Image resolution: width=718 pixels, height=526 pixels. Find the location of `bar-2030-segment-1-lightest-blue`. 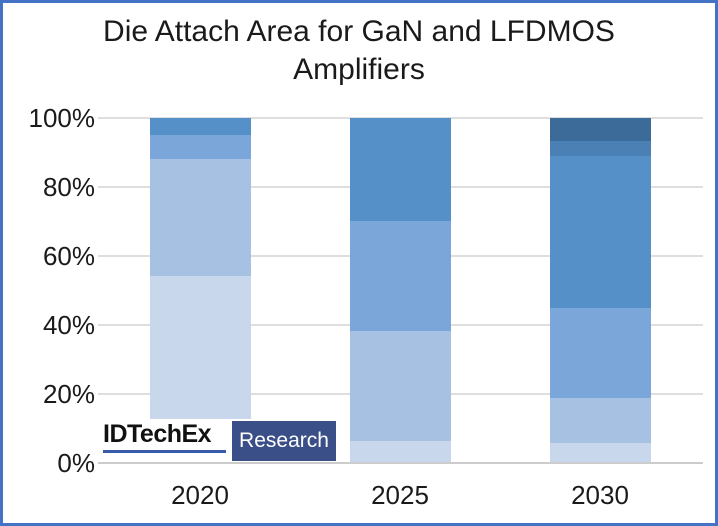

bar-2030-segment-1-lightest-blue is located at coordinates (600, 453).